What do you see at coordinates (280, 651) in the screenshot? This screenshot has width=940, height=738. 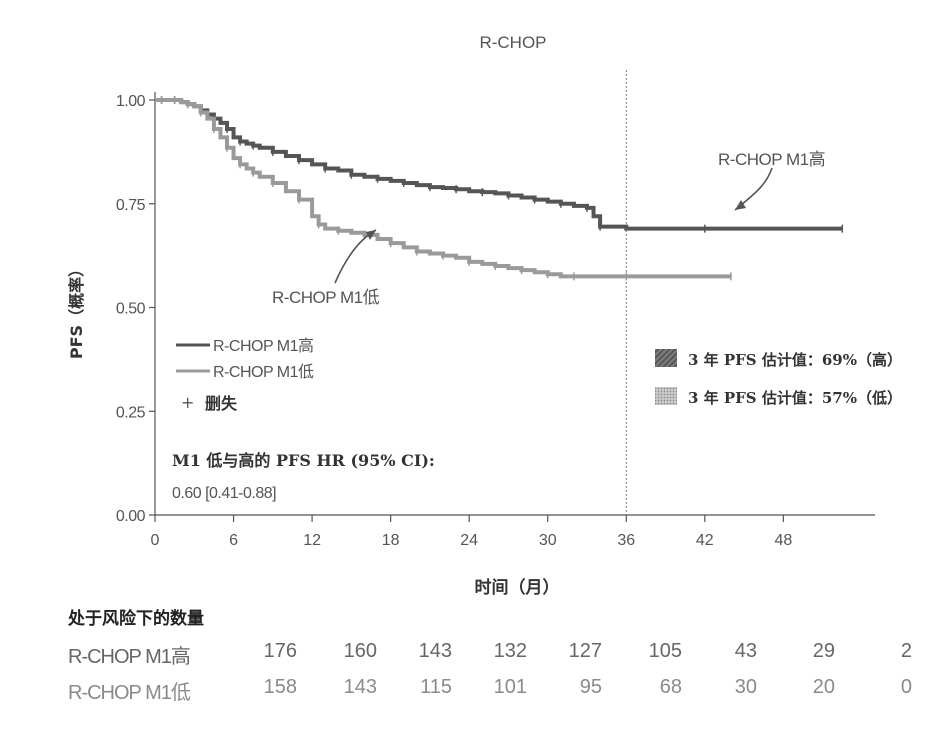 I see `risk-cell: 176` at bounding box center [280, 651].